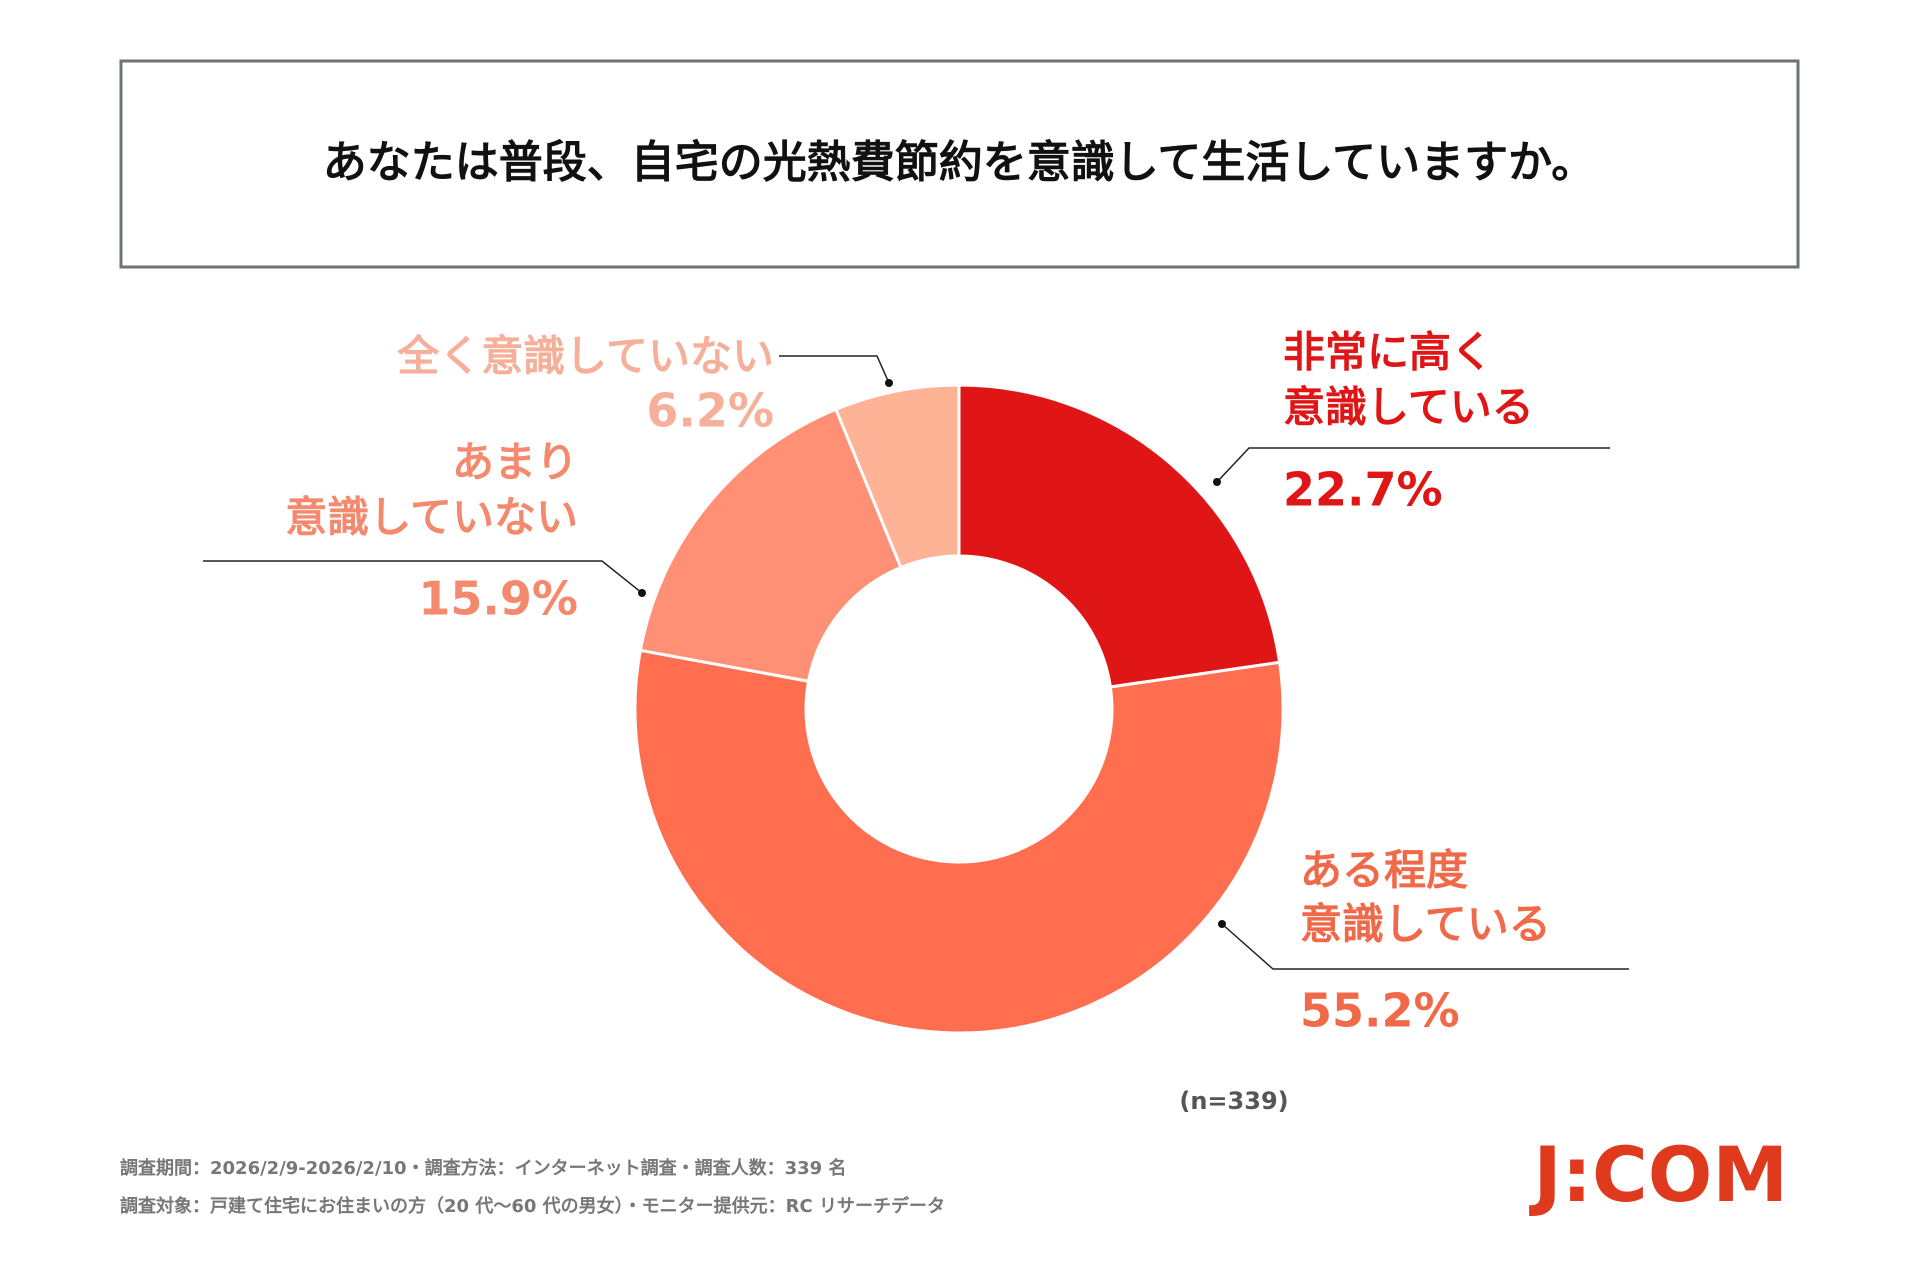 The image size is (1920, 1280). What do you see at coordinates (515, 462) in the screenshot?
I see `slice-label: あまり` at bounding box center [515, 462].